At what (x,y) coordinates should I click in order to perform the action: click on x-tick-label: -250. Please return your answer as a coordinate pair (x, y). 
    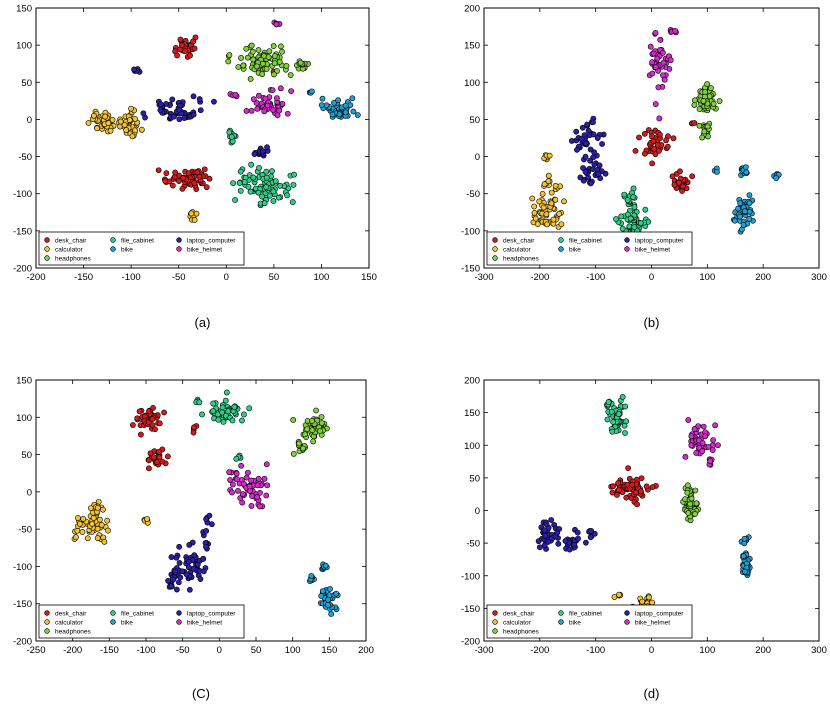
    Looking at the image, I should click on (35, 650).